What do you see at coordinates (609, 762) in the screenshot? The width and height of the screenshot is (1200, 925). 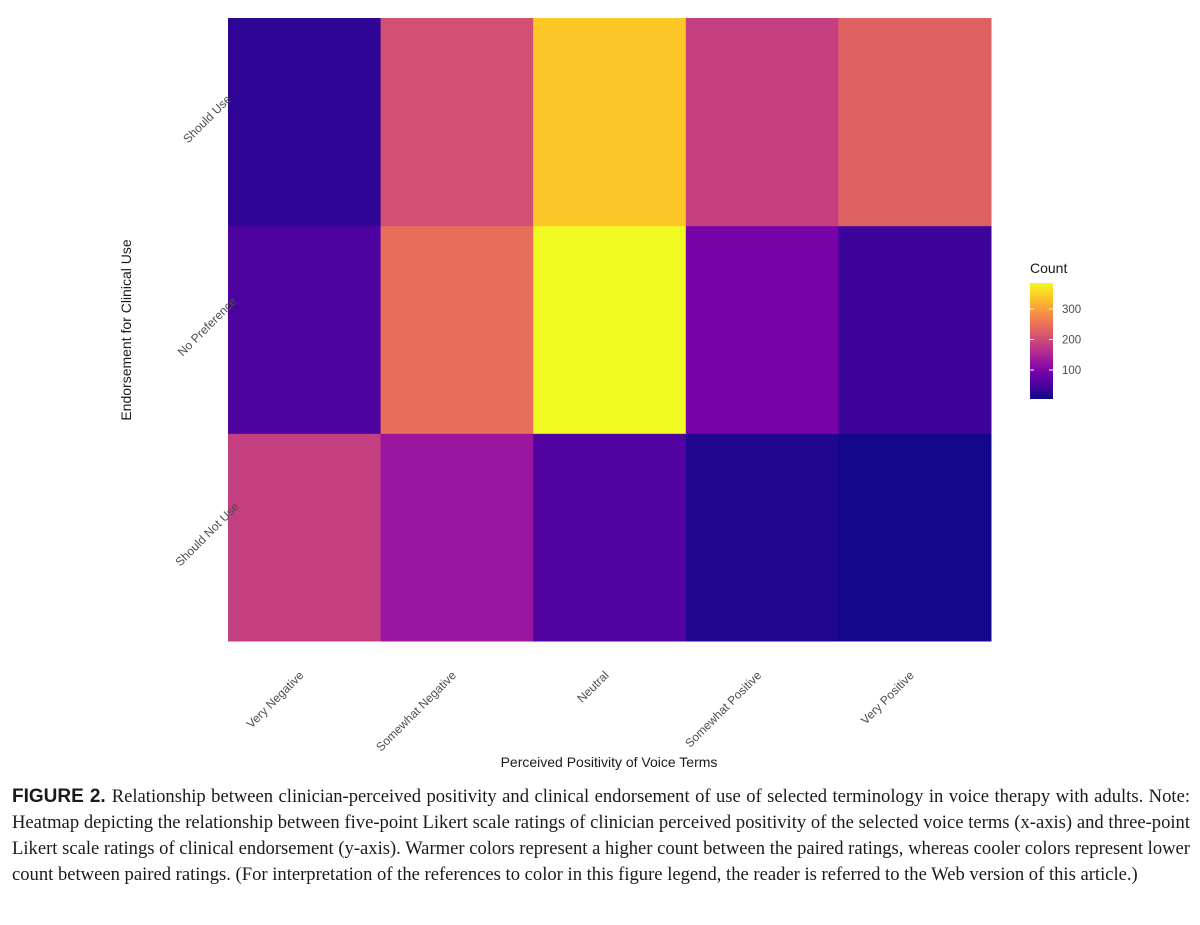 I see `x-axis-title: Perceived Positivity of Voice Terms` at bounding box center [609, 762].